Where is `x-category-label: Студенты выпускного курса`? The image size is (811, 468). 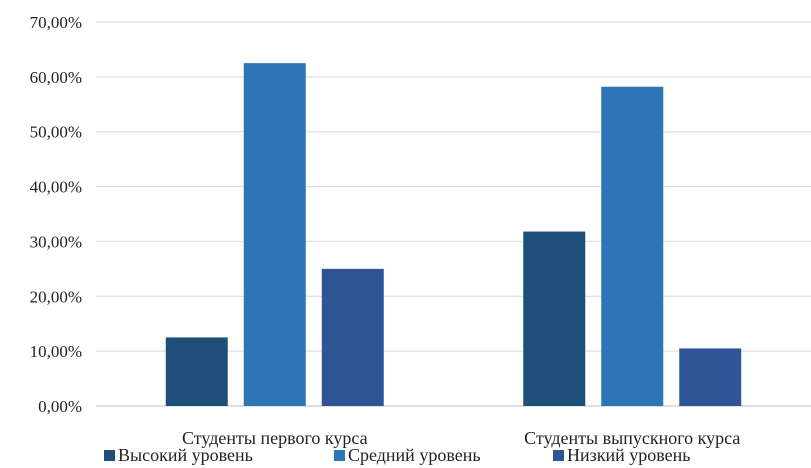
x-category-label: Студенты выпускного курса is located at coordinates (632, 438).